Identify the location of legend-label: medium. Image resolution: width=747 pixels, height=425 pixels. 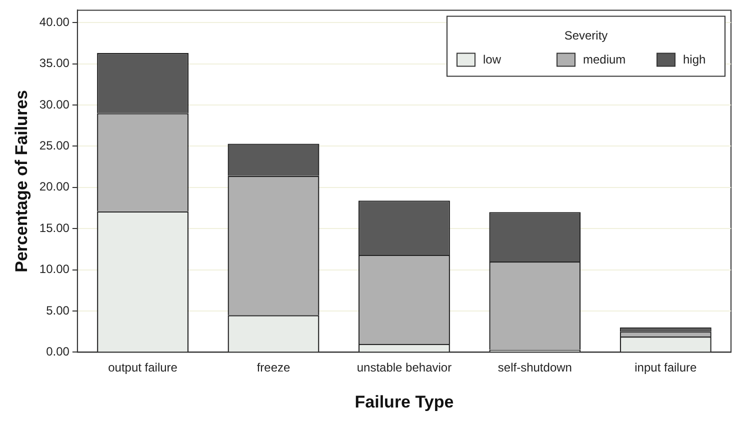
(604, 59).